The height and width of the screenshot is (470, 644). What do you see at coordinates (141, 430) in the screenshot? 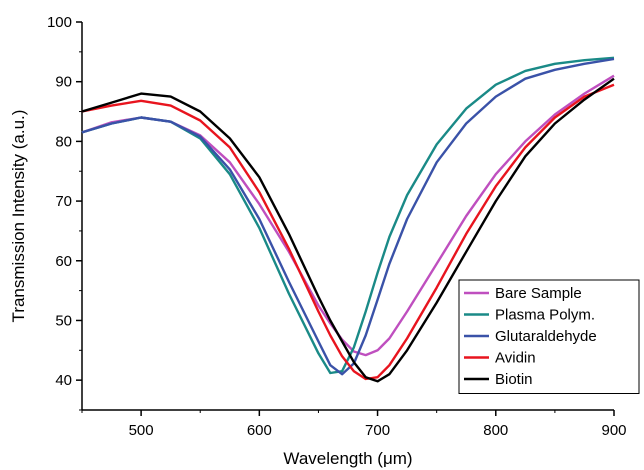
I see `x-tick-label: 500` at bounding box center [141, 430].